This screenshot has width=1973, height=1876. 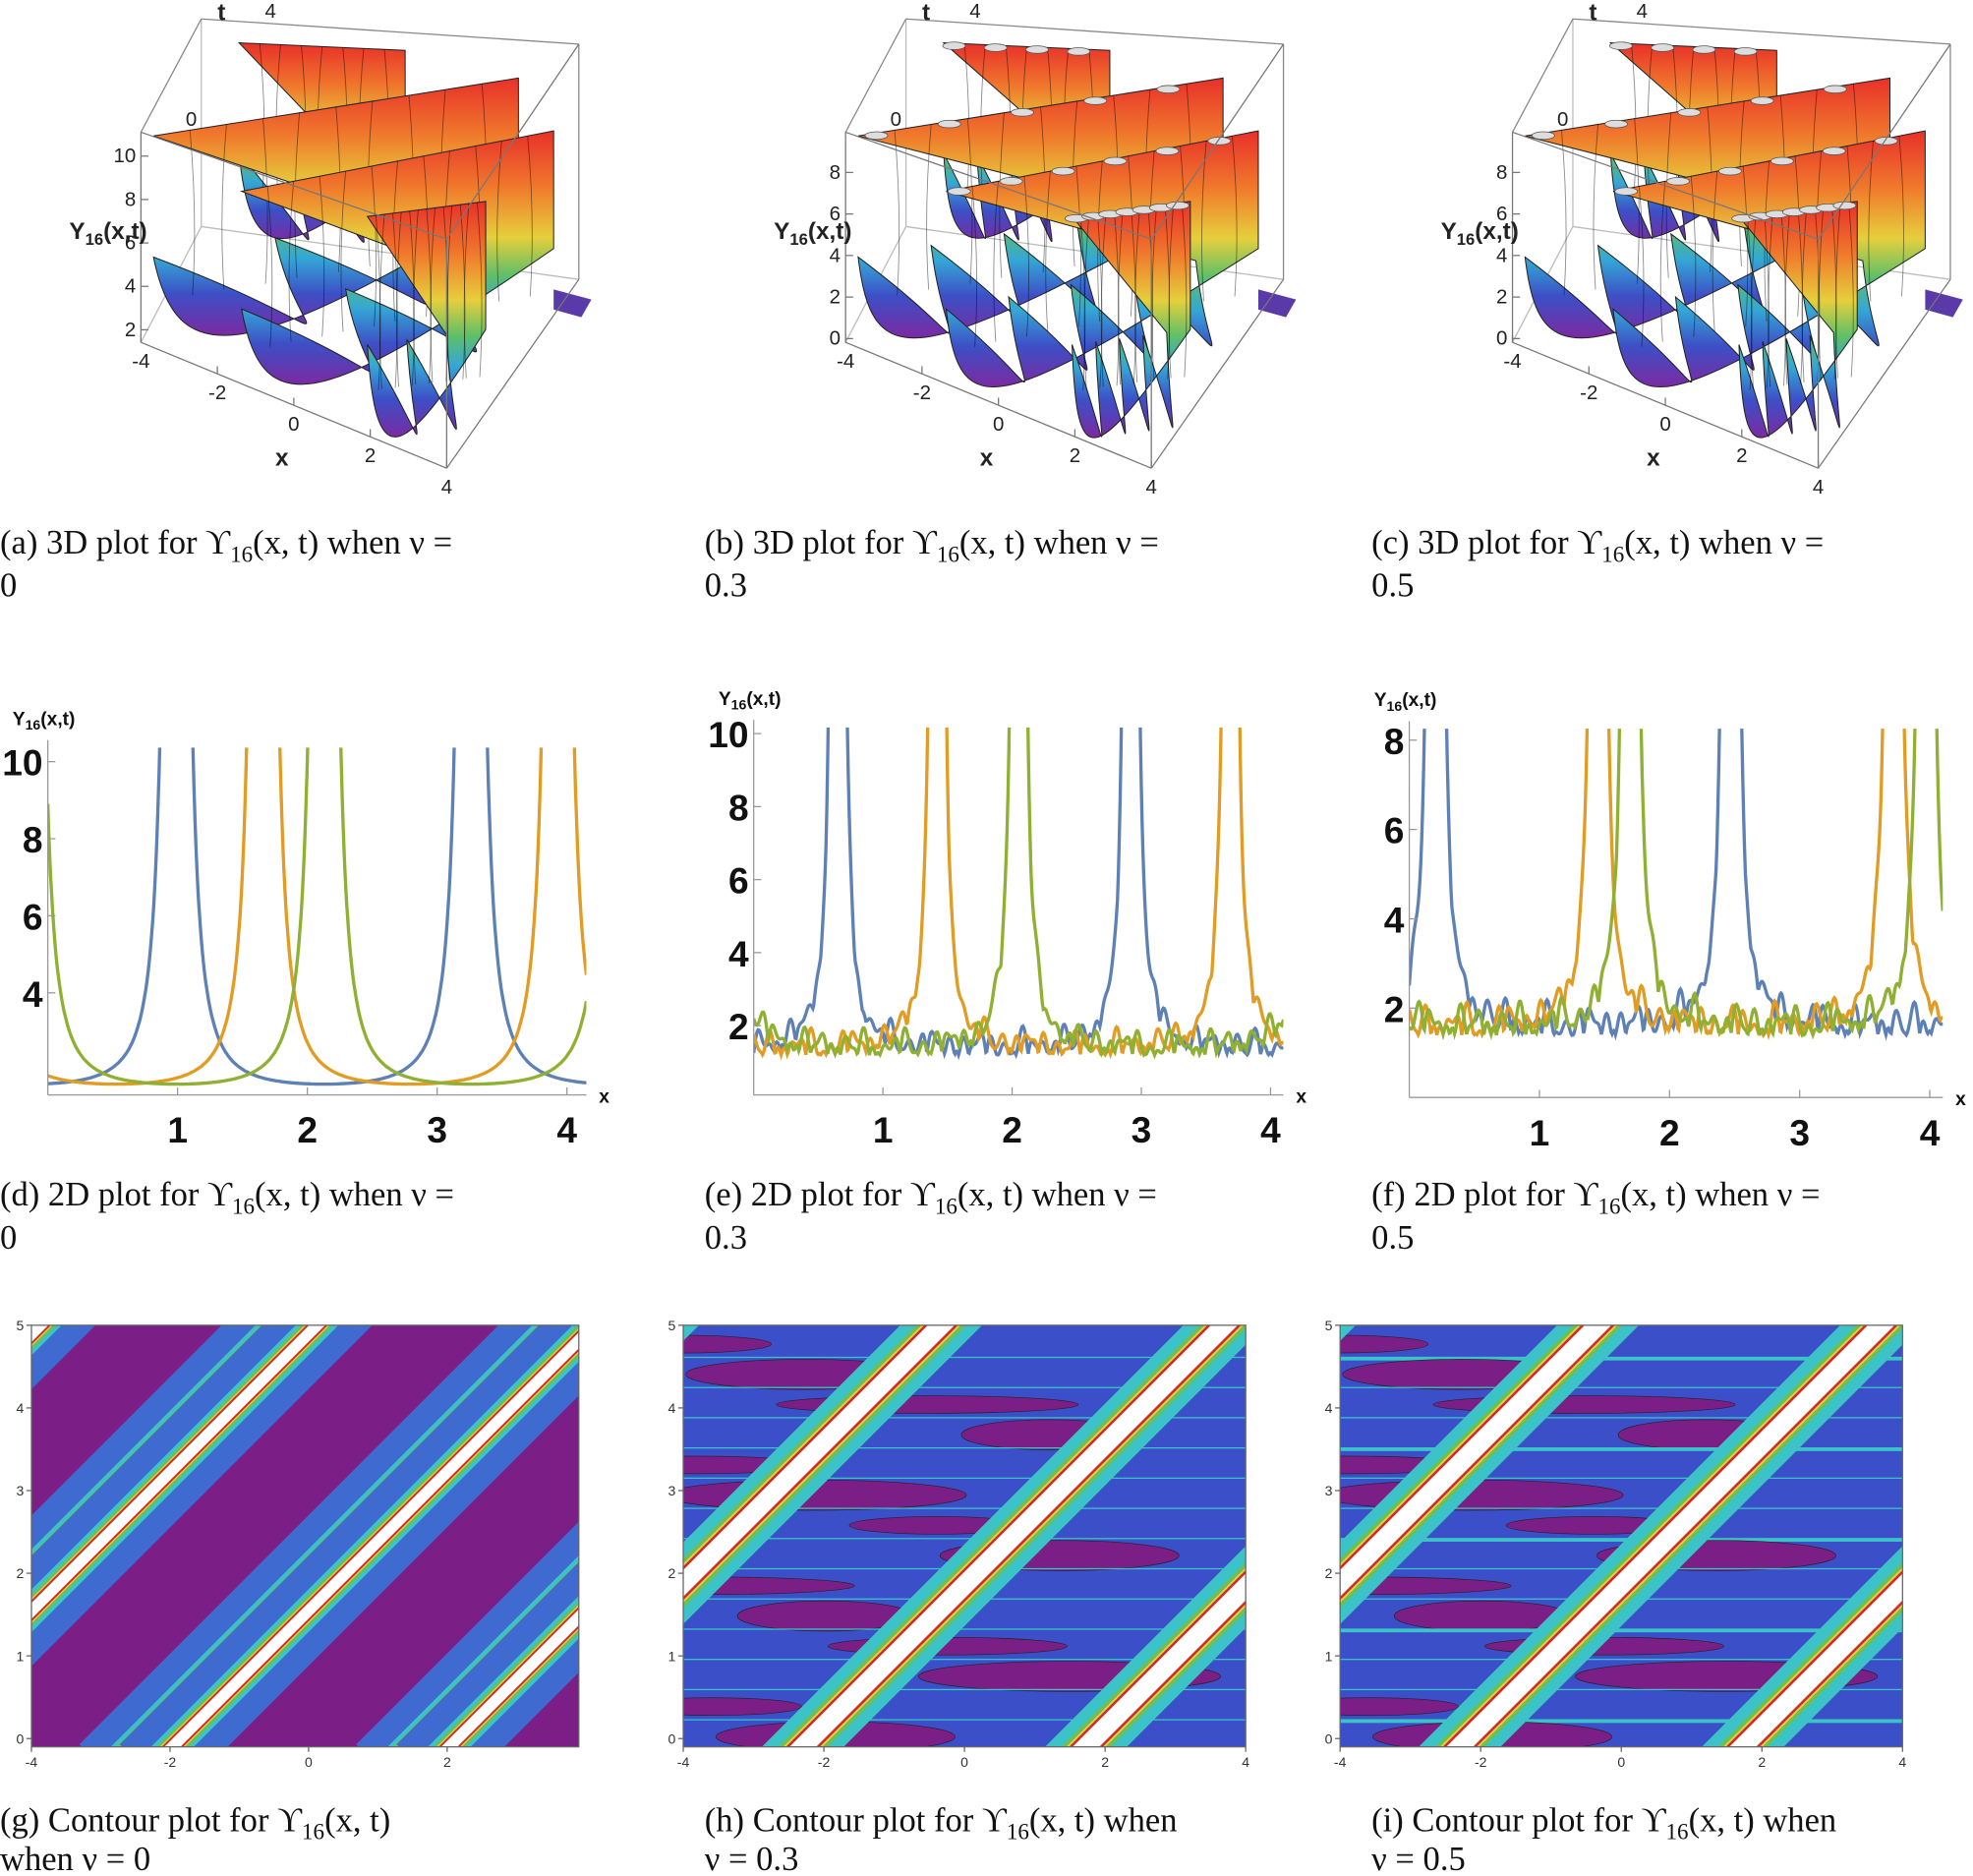 What do you see at coordinates (1501, 172) in the screenshot?
I see `z-tick-label: 8` at bounding box center [1501, 172].